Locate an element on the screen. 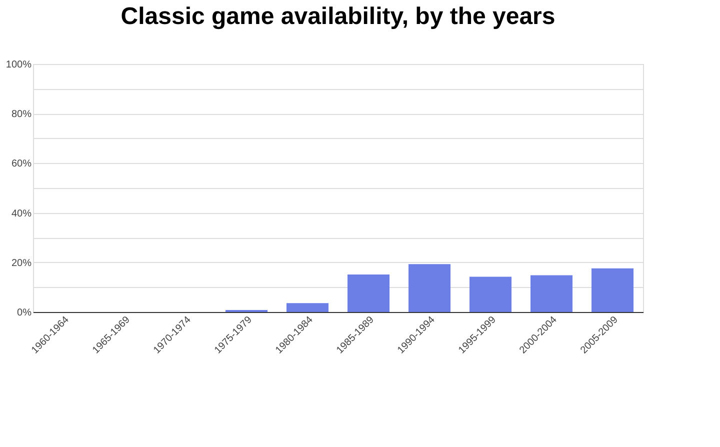 This screenshot has width=720, height=447. y-tick-label: 20% is located at coordinates (21, 263).